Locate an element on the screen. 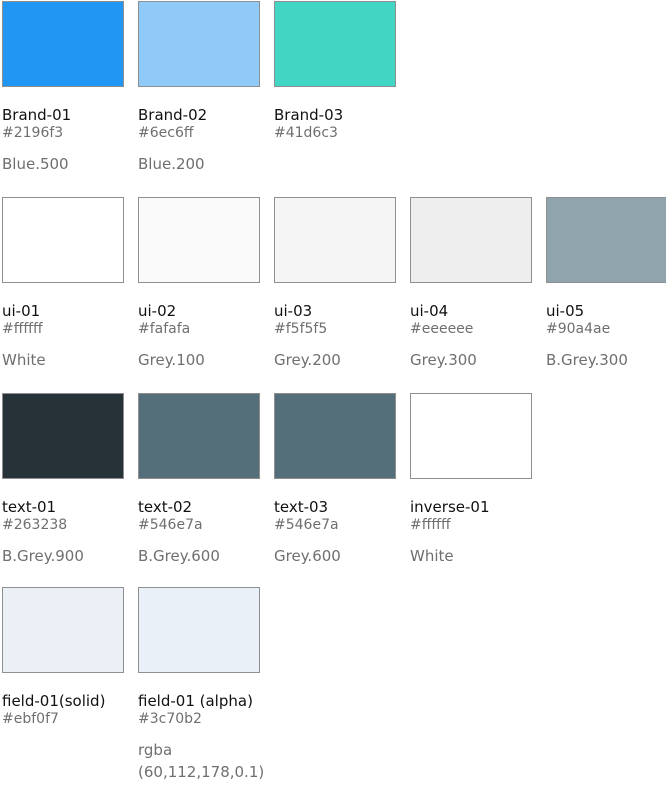 This screenshot has width=666, height=790. swatch-token: rgba (60,112,178,0.1) is located at coordinates (201, 761).